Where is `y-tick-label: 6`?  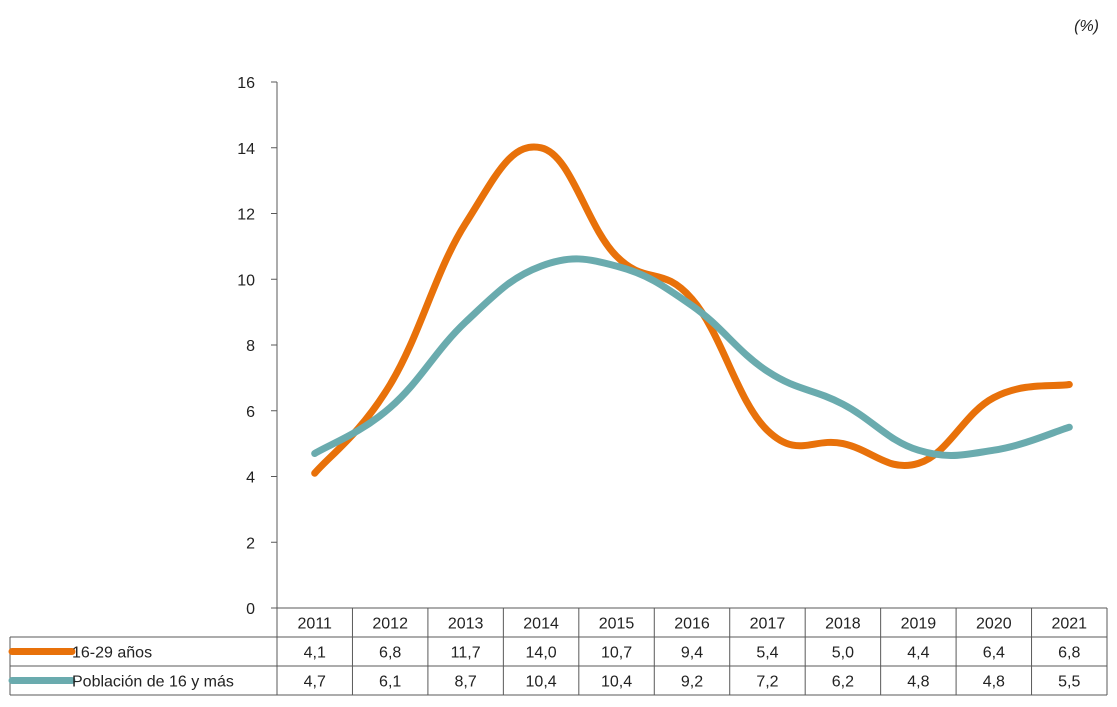 y-tick-label: 6 is located at coordinates (250, 412).